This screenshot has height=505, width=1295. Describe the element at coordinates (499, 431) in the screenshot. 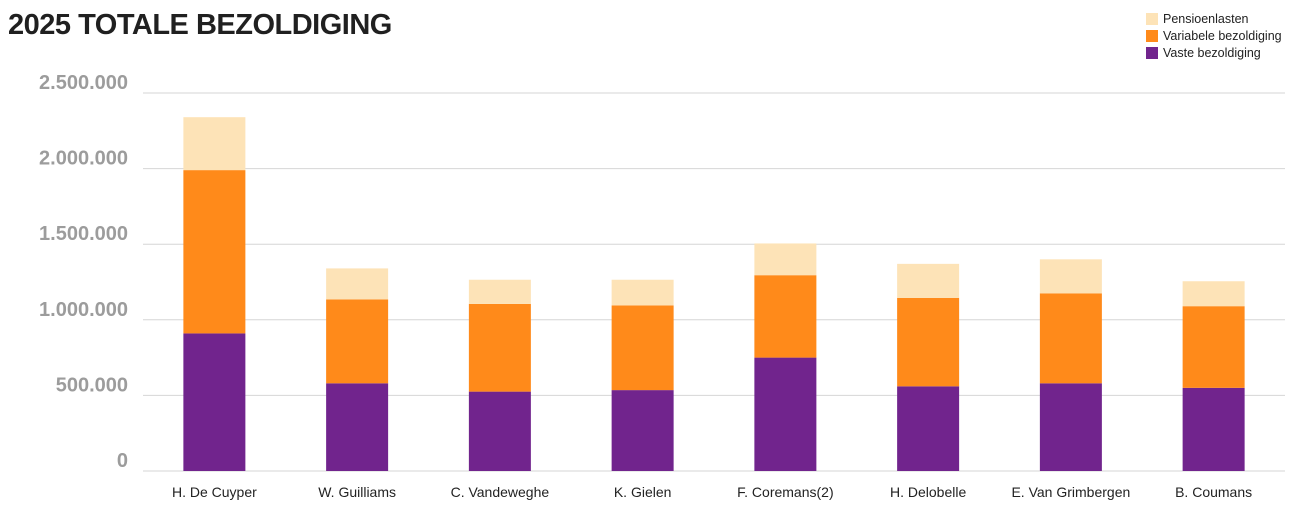

I see `bar-vaste-bezoldiging-c-vandeweghe` at that location.